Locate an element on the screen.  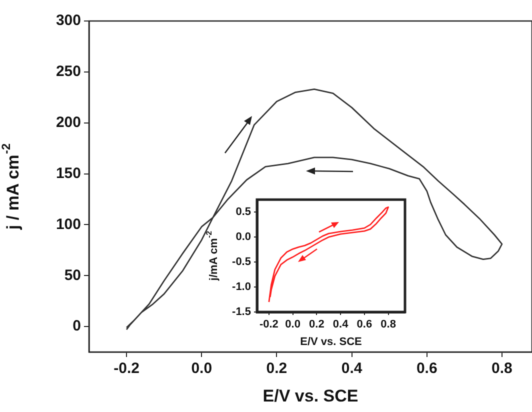
y-tick-label: 300 is located at coordinates (68, 21).